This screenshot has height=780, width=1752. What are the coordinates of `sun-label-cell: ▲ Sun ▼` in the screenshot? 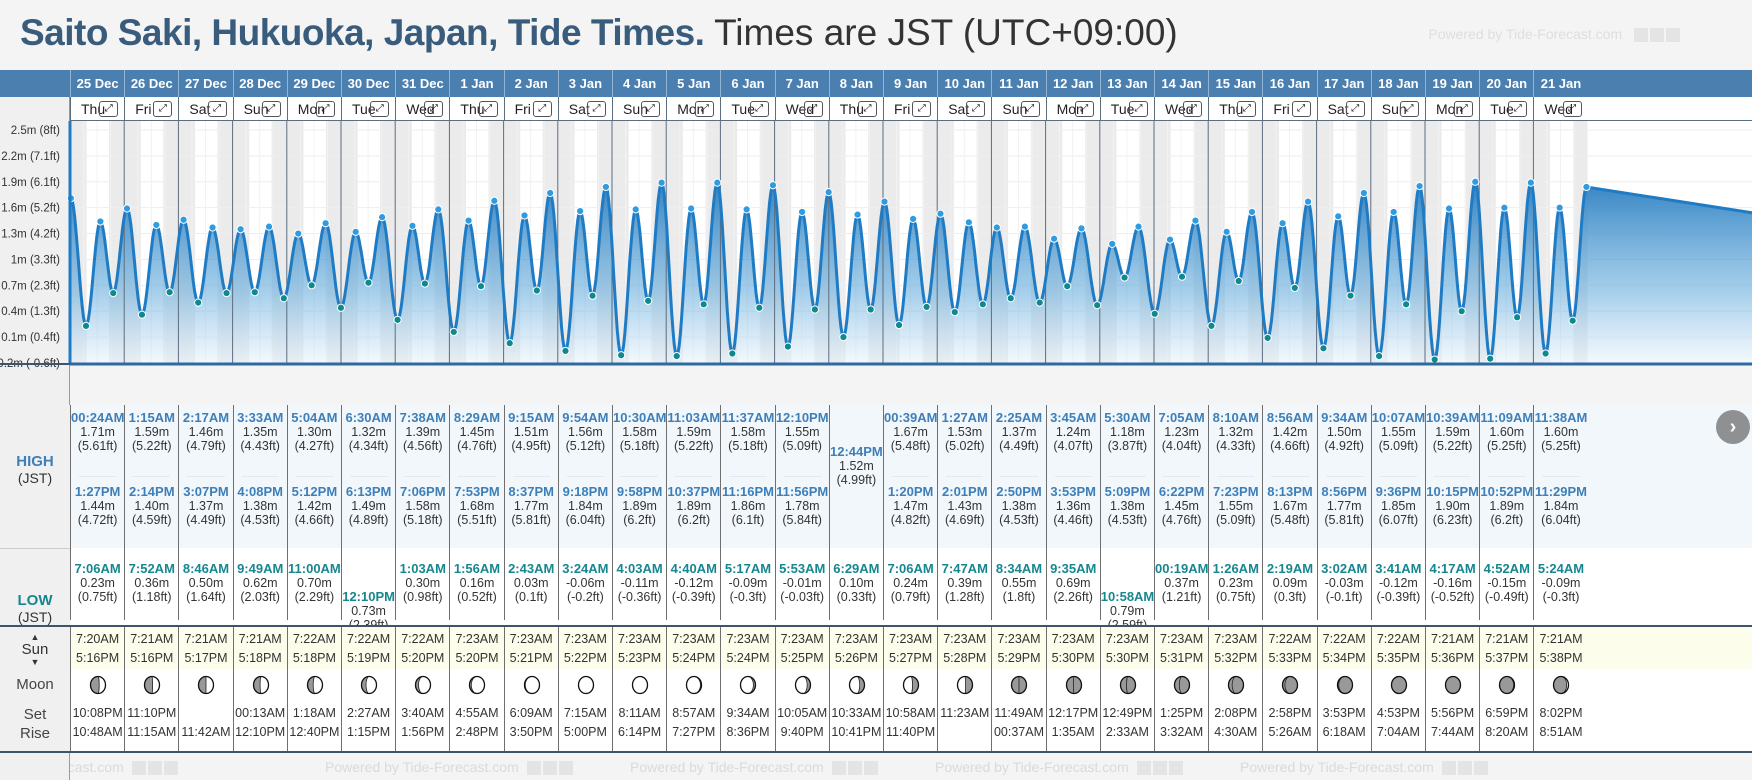 It's located at (35, 648).